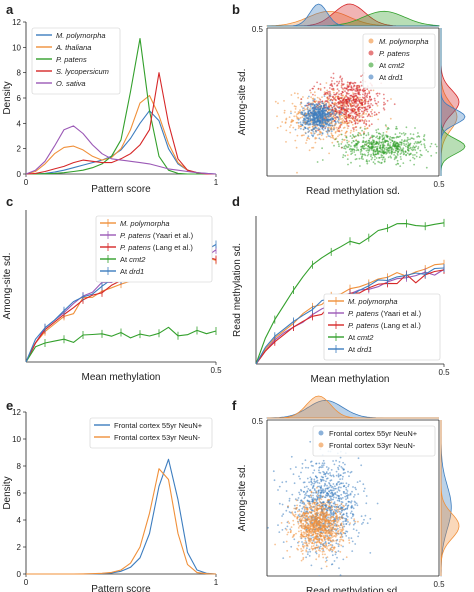  What do you see at coordinates (363, 486) in the screenshot?
I see `marginals` at bounding box center [363, 486].